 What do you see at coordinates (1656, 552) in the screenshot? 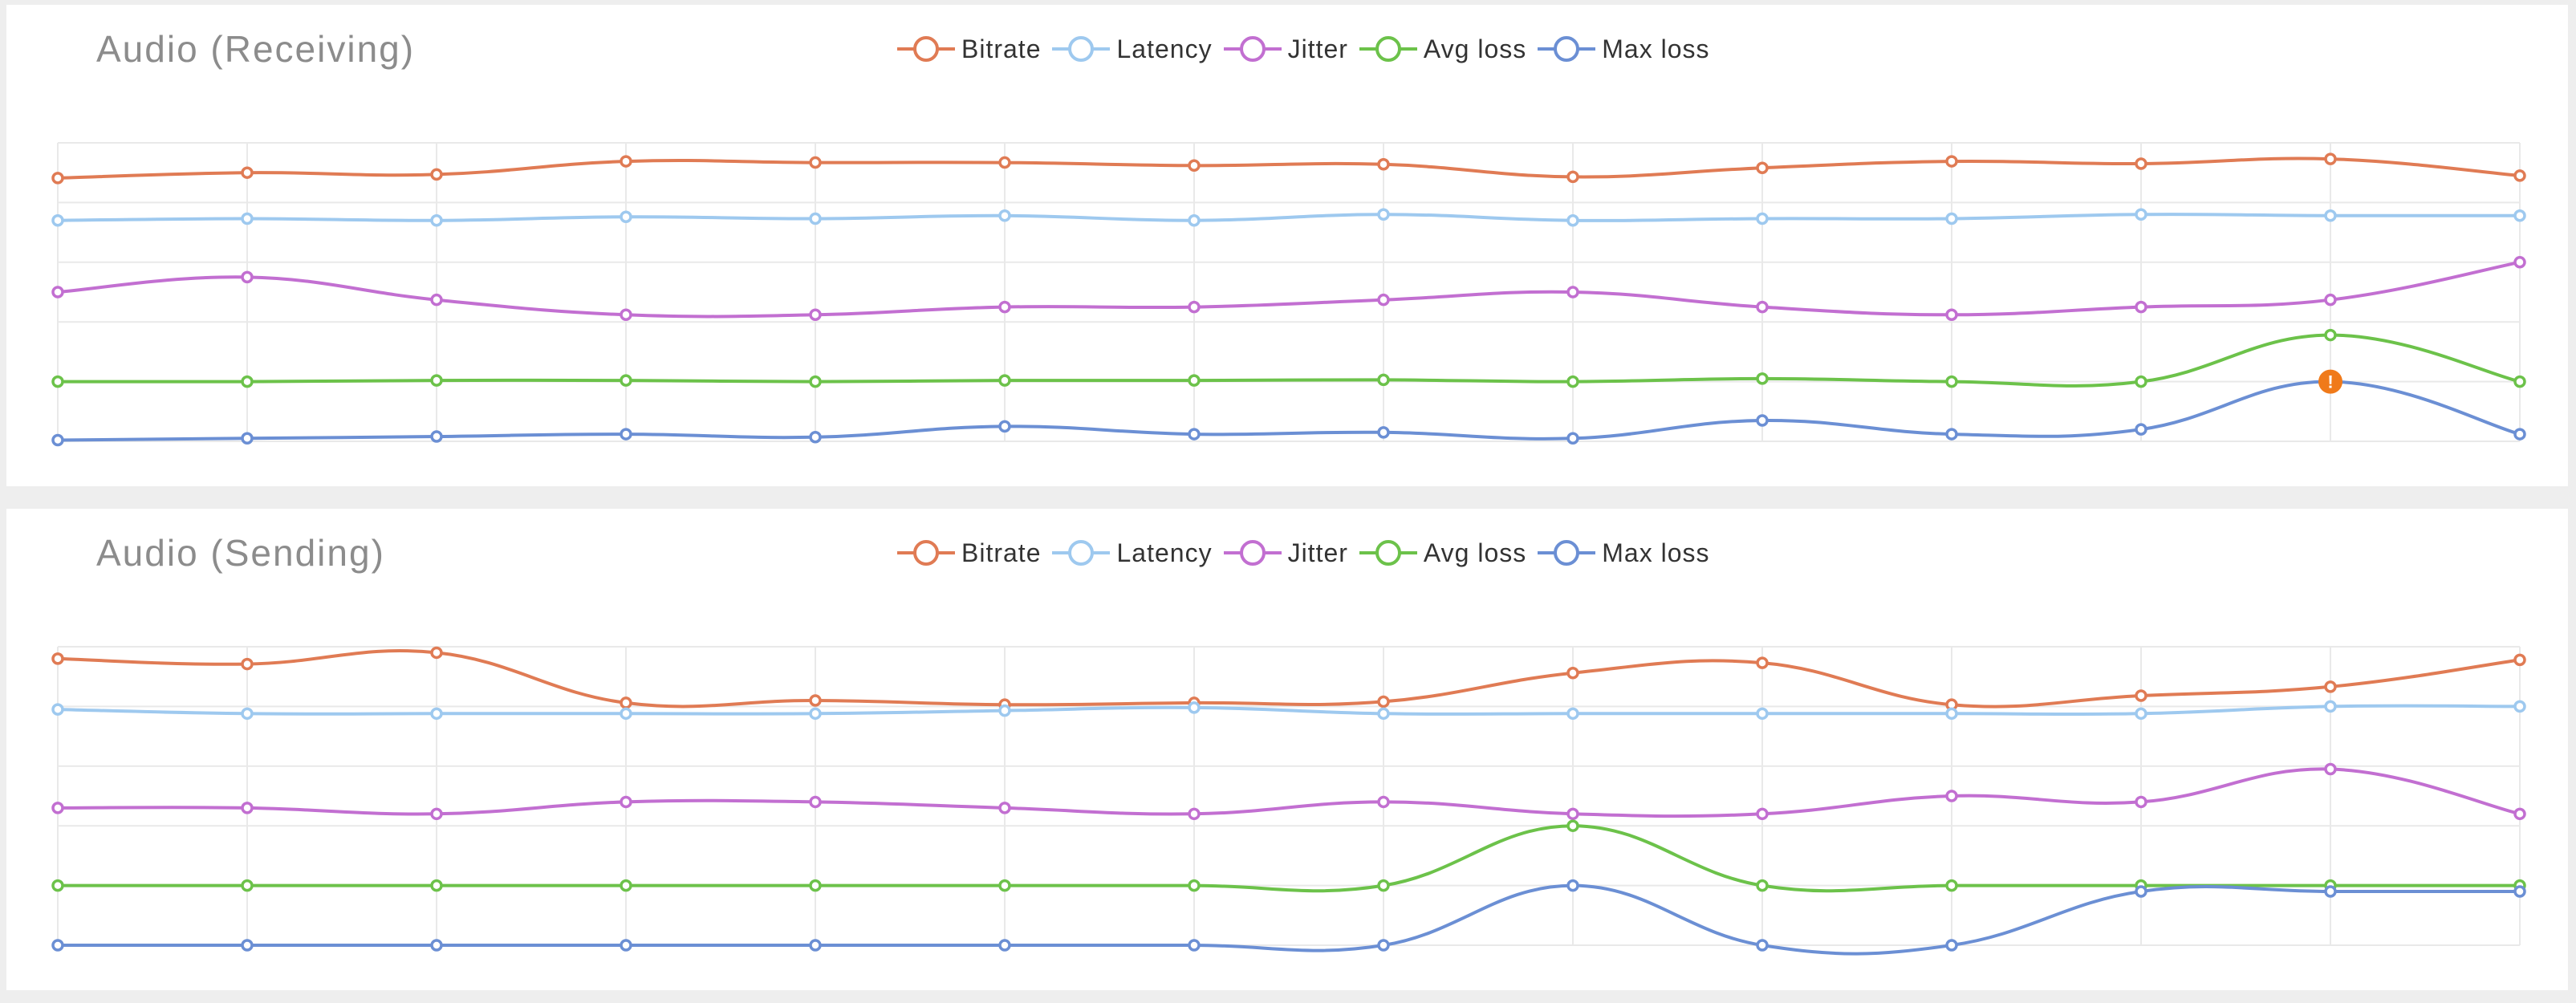
I see `legend-label: Max loss` at bounding box center [1656, 552].